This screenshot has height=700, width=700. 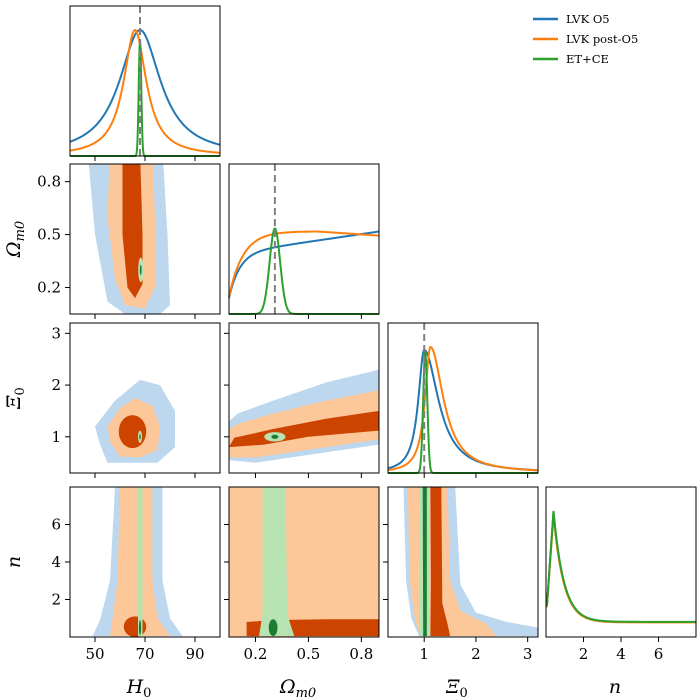 What do you see at coordinates (621, 654) in the screenshot?
I see `x-tick-label-n: 4` at bounding box center [621, 654].